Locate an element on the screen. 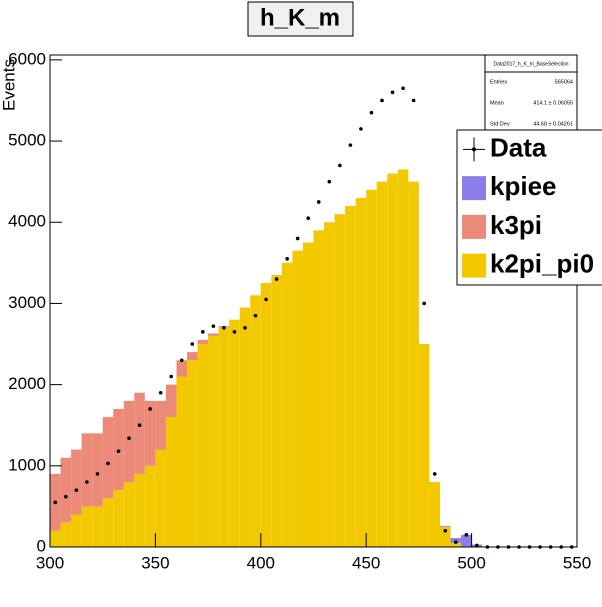 Image resolution: width=602 pixels, height=607 pixels. stats-value: 44.68 ± 0.04261 is located at coordinates (553, 124).